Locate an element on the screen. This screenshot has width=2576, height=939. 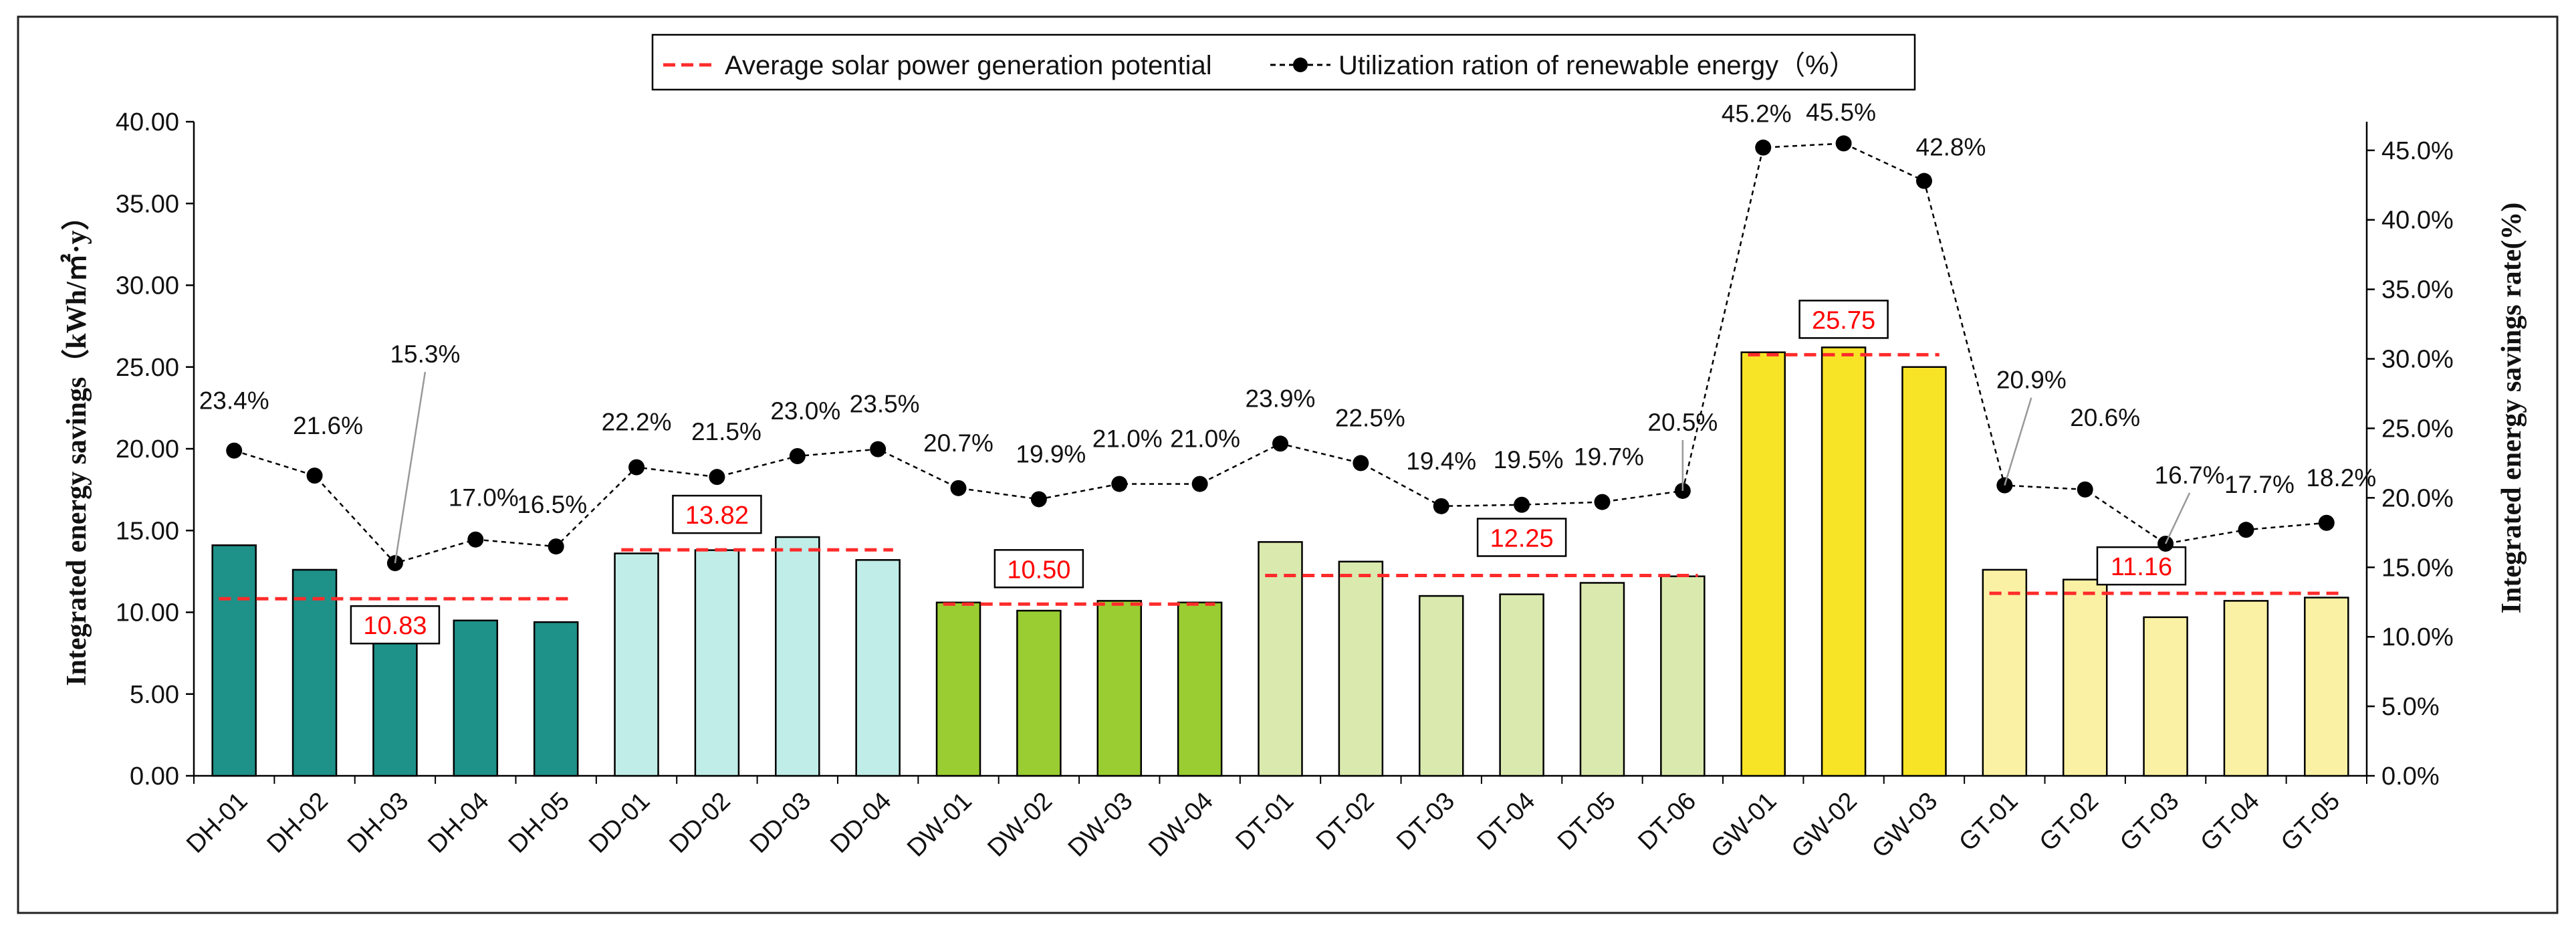
y-right-tick-label: 15.0% is located at coordinates (2417, 568).